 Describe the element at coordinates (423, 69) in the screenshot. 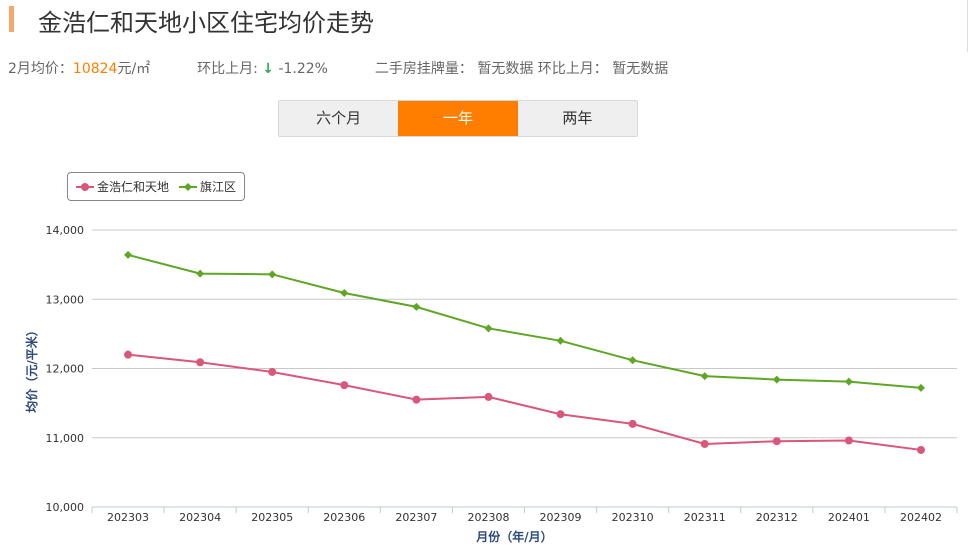

I see `listing-label: 二手房挂牌量：` at that location.